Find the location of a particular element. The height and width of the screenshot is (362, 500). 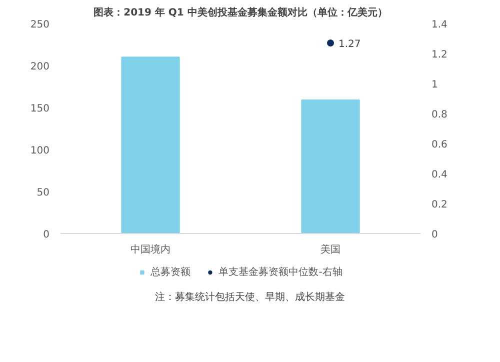

y2-tick-label: 0.4 is located at coordinates (440, 175).